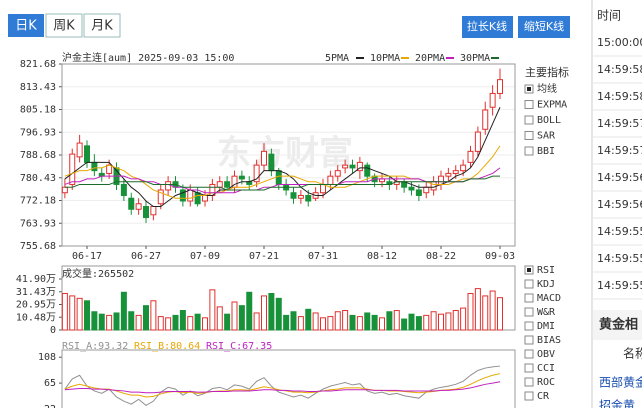 This screenshot has height=408, width=642. Describe the element at coordinates (38, 201) in the screenshot. I see `y-tick-label: 772.18` at that location.